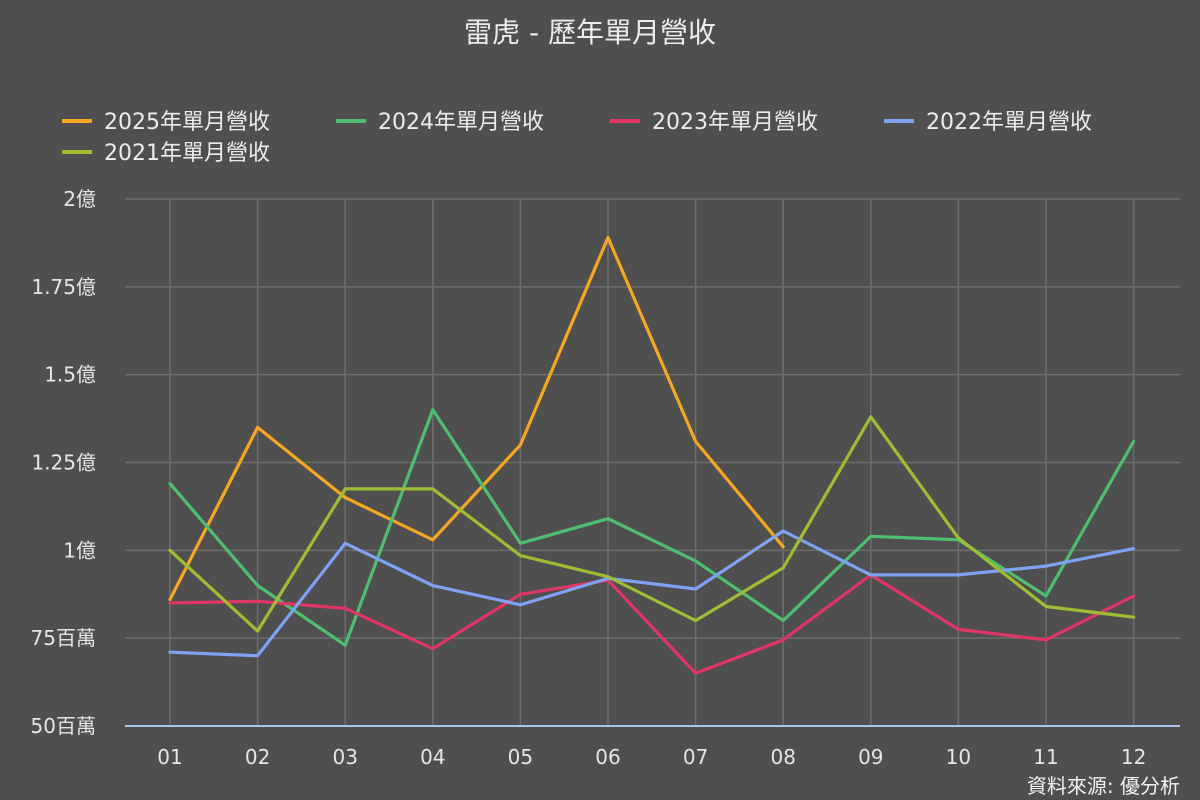 This screenshot has width=1200, height=800. I want to click on x-tick-label: 01, so click(169, 757).